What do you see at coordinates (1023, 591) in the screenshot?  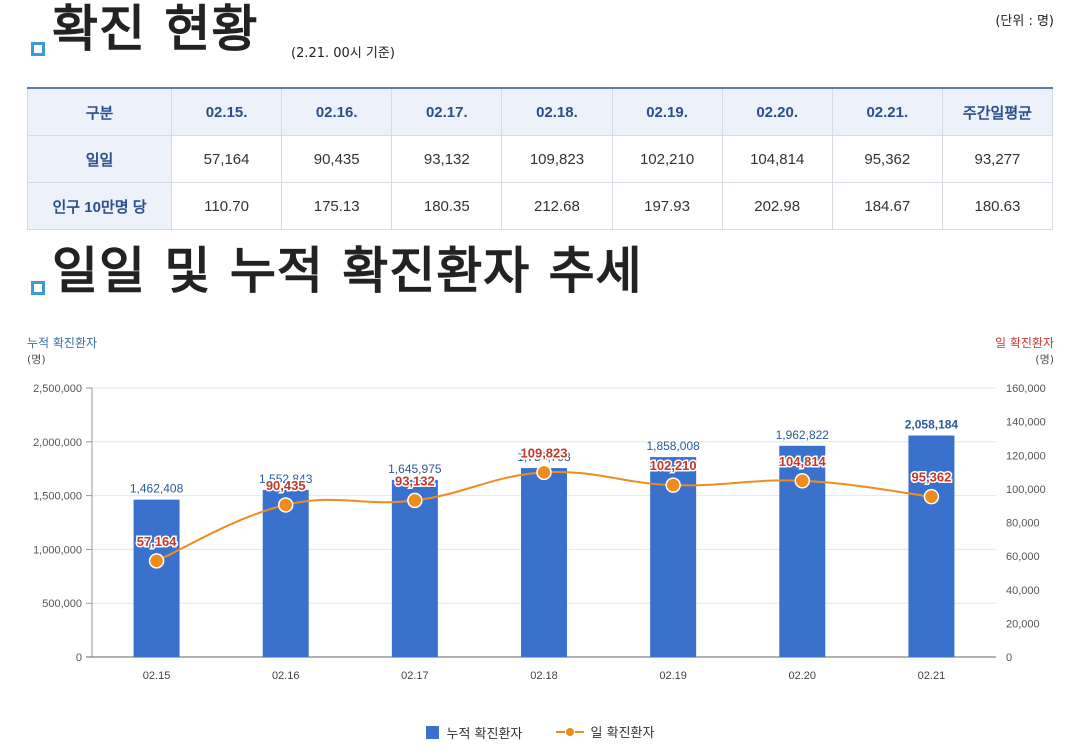 I see `right-axis-tick-label: 40,000` at bounding box center [1023, 591].